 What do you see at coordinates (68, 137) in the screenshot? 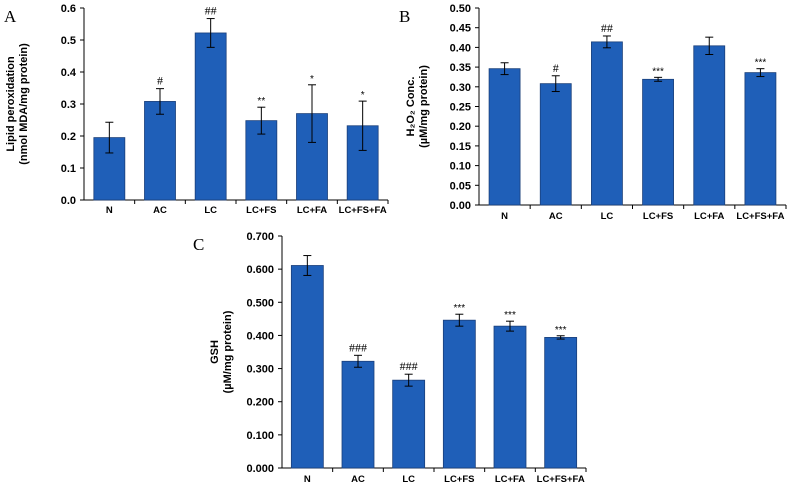
I see `y-tick-label: 0.2` at bounding box center [68, 137].